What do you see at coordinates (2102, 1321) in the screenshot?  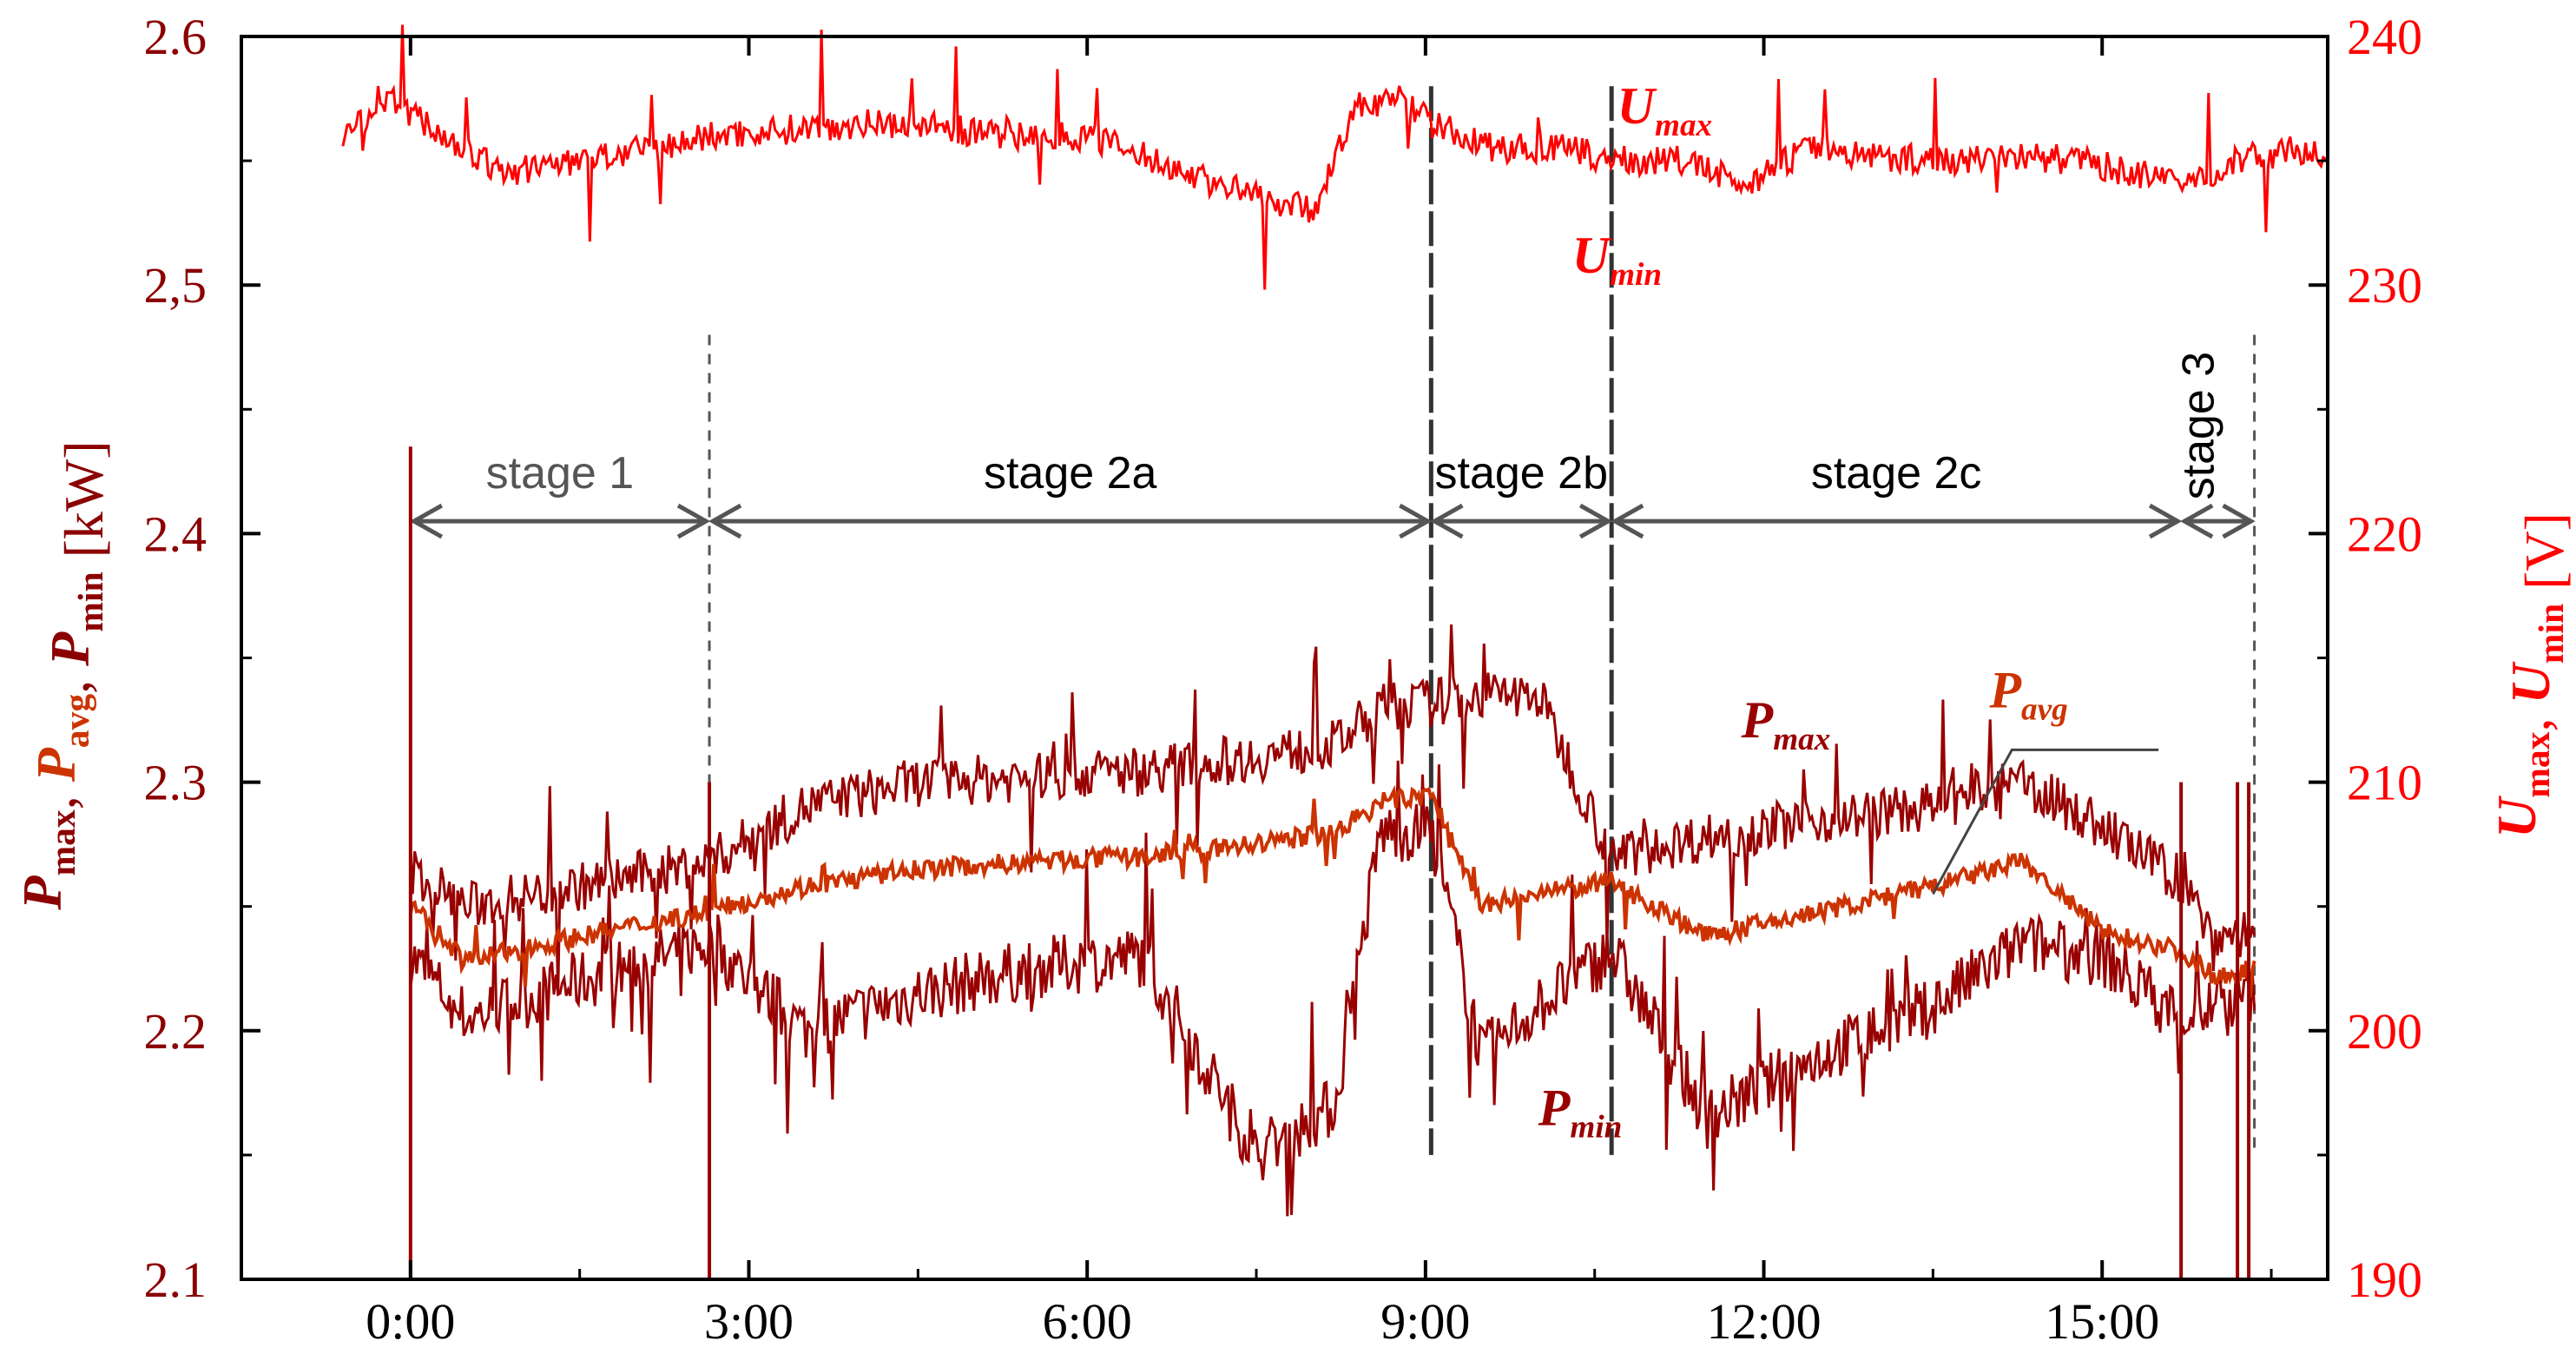 I see `x-tick-label: 15:00` at bounding box center [2102, 1321].